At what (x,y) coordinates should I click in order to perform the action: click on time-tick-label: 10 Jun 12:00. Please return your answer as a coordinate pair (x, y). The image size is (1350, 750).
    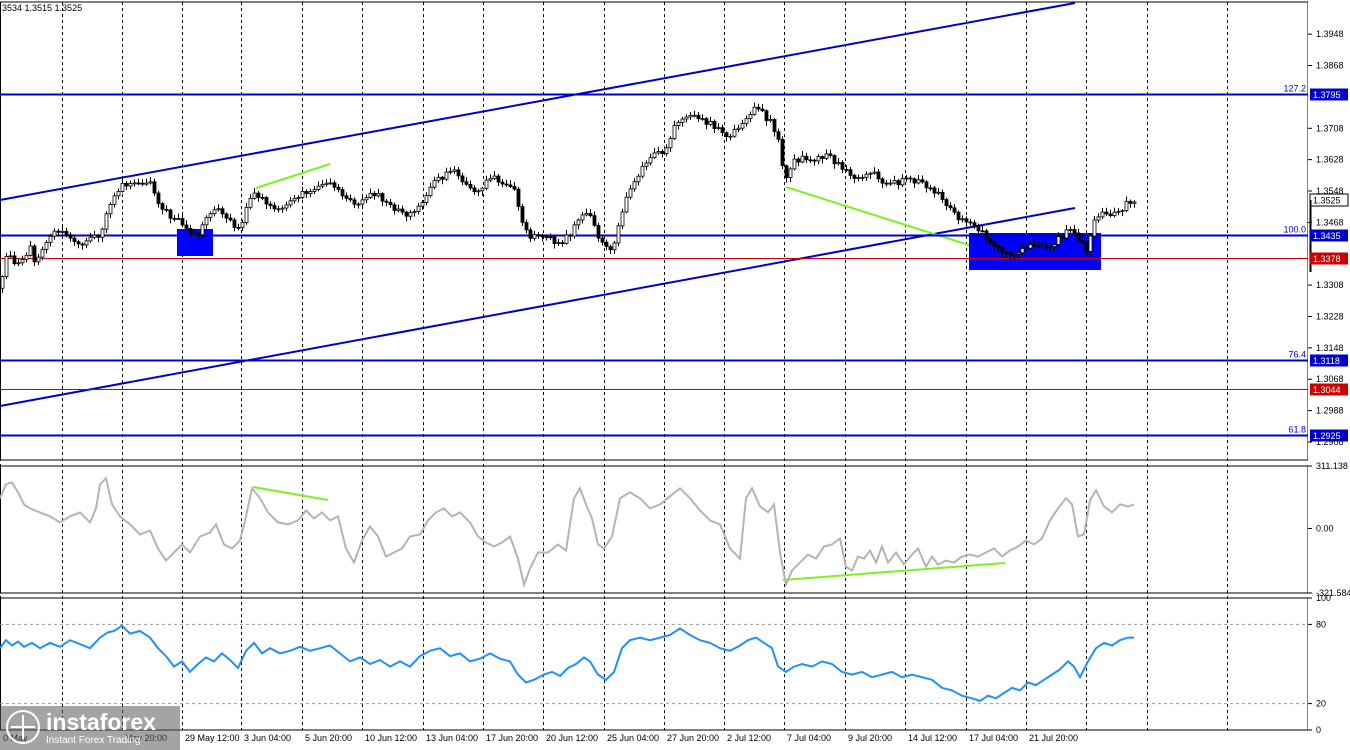
    Looking at the image, I should click on (391, 738).